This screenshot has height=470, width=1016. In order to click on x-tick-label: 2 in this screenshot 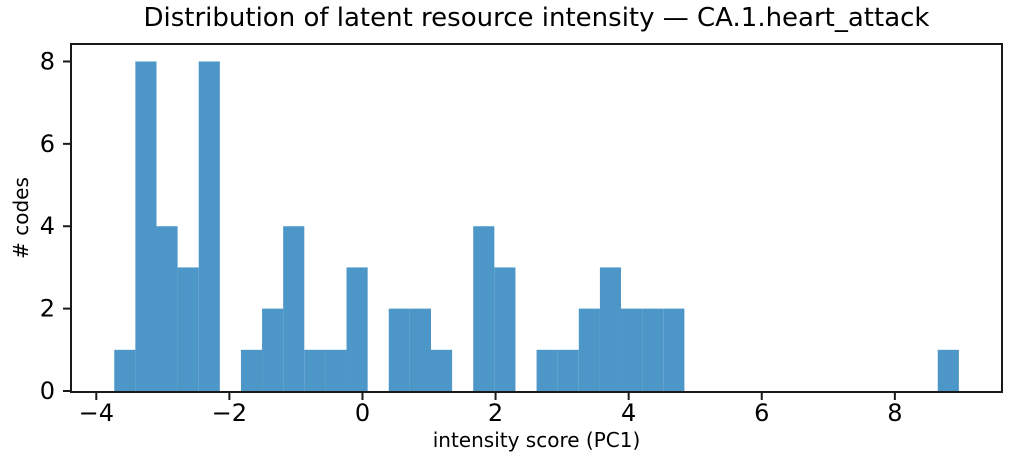, I will do `click(495, 413)`.